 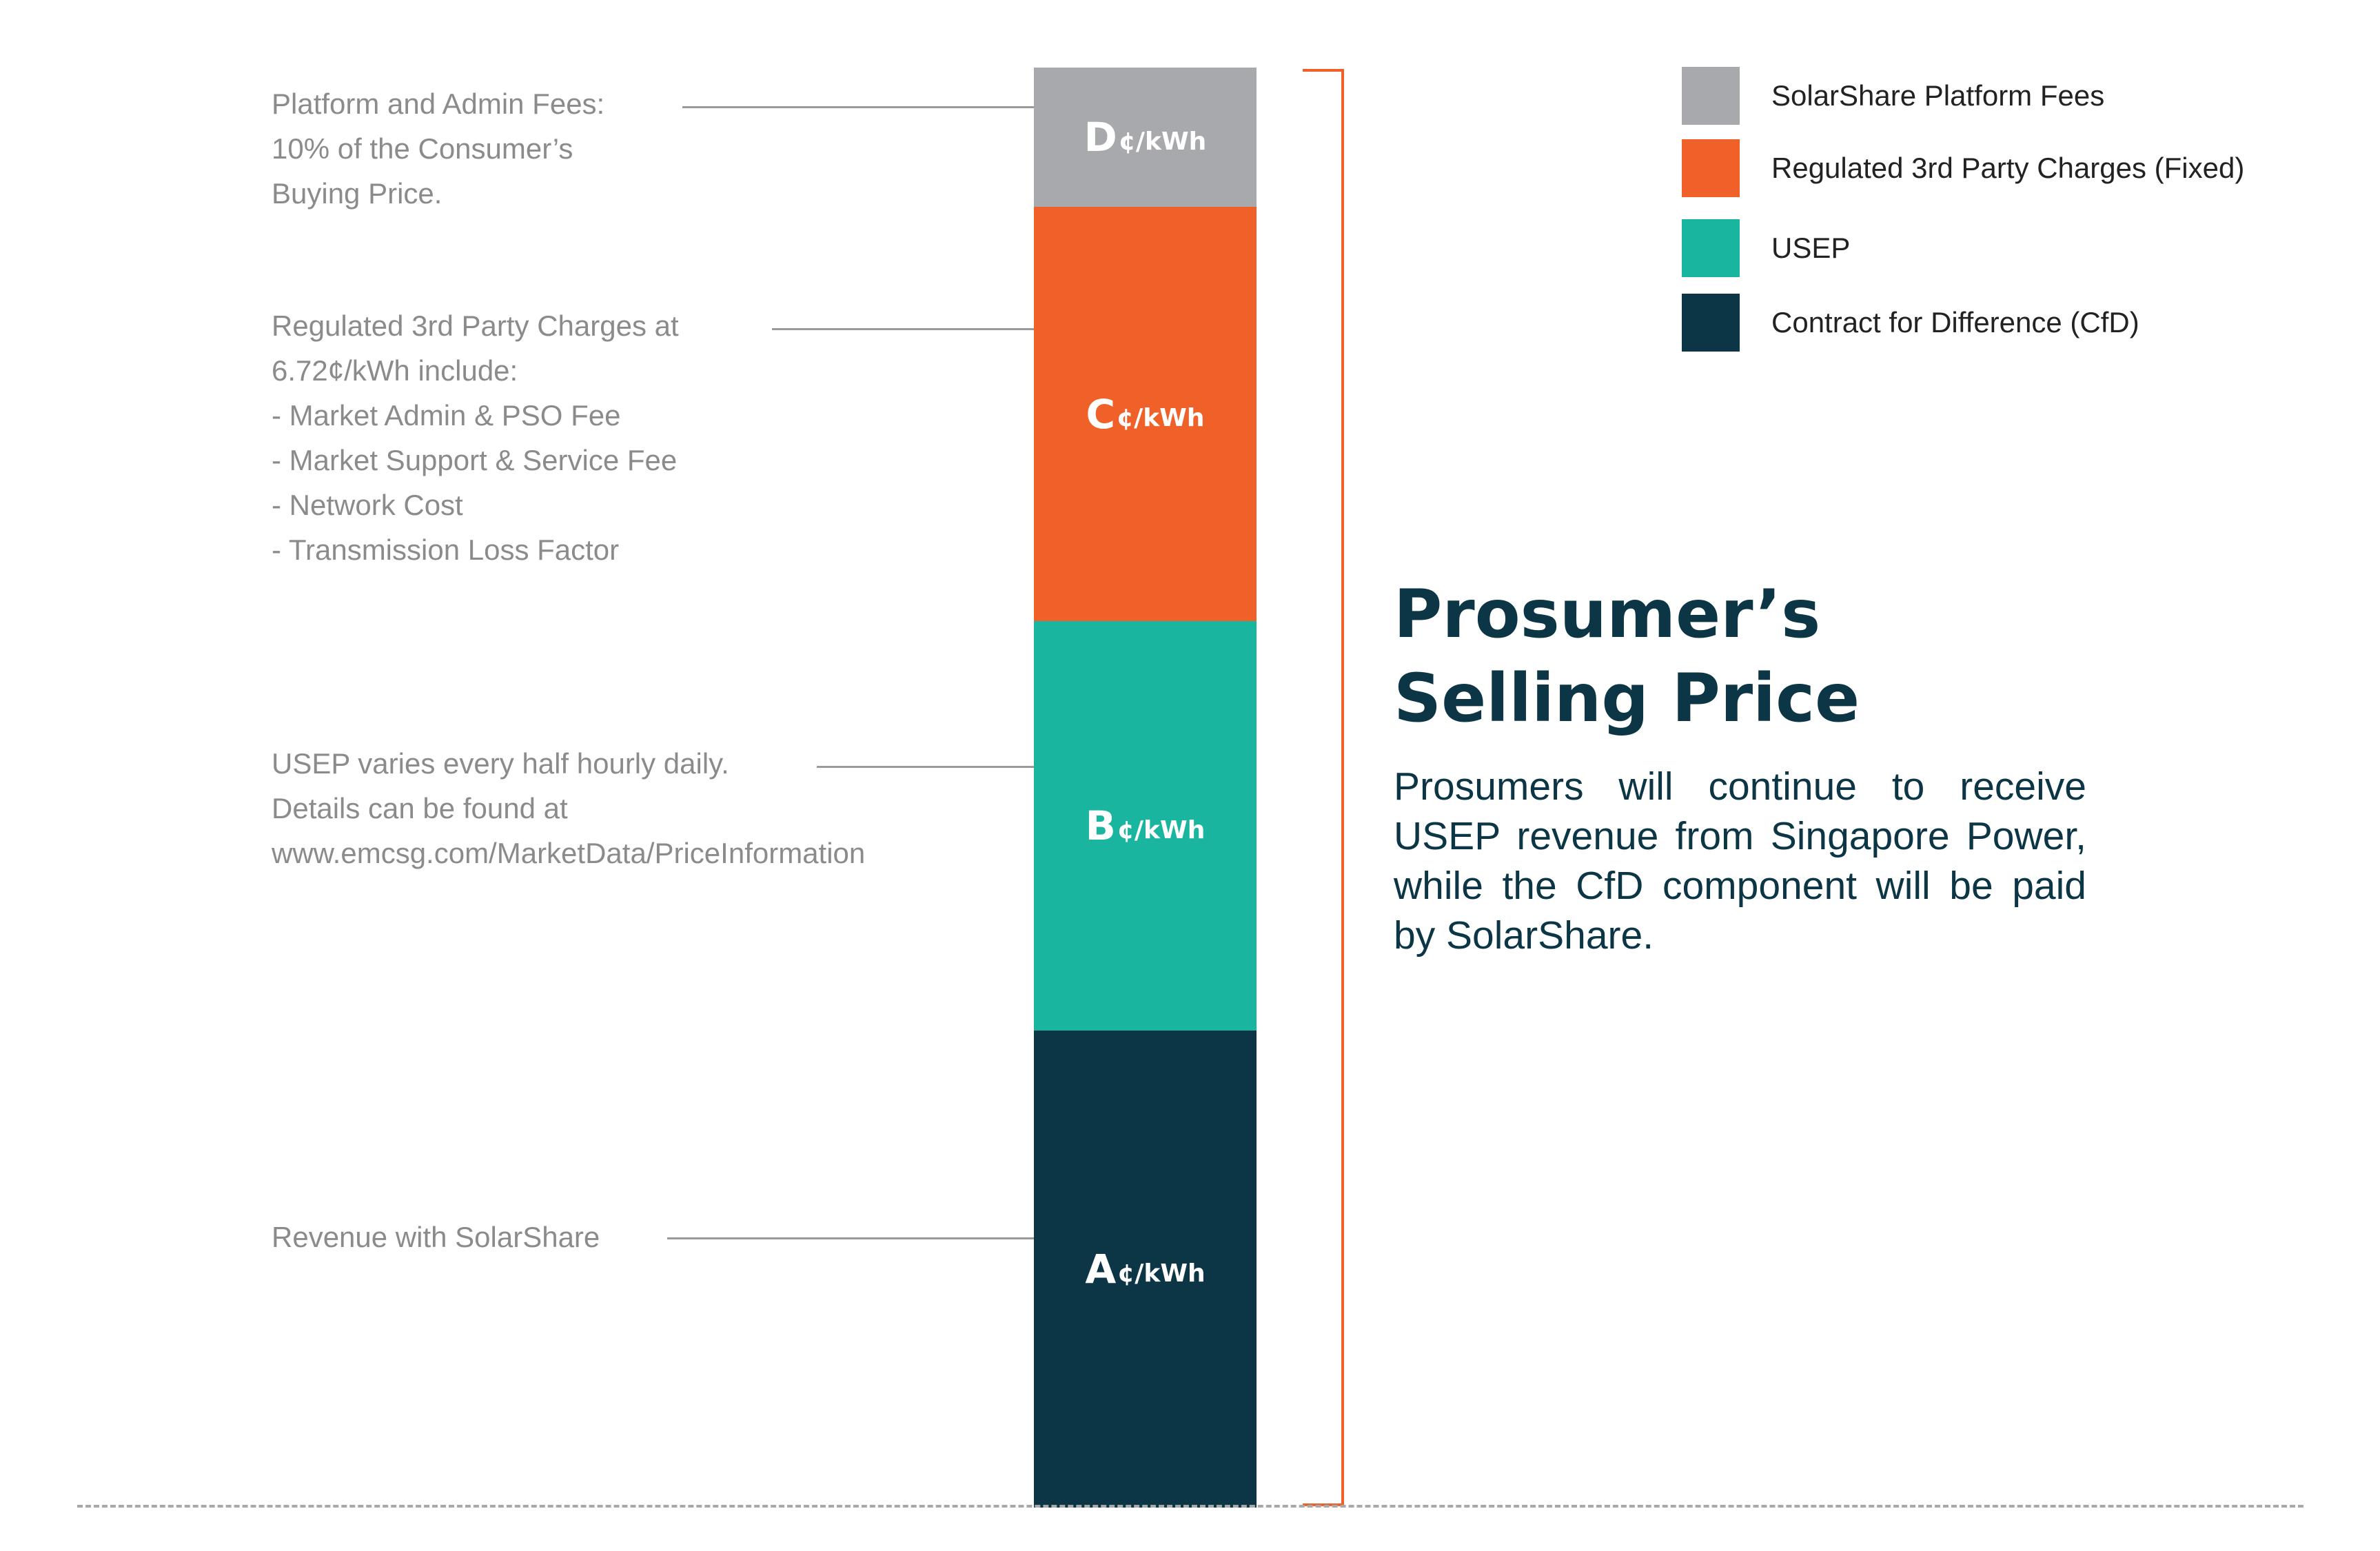 I want to click on leader-line-usep, so click(x=925, y=767).